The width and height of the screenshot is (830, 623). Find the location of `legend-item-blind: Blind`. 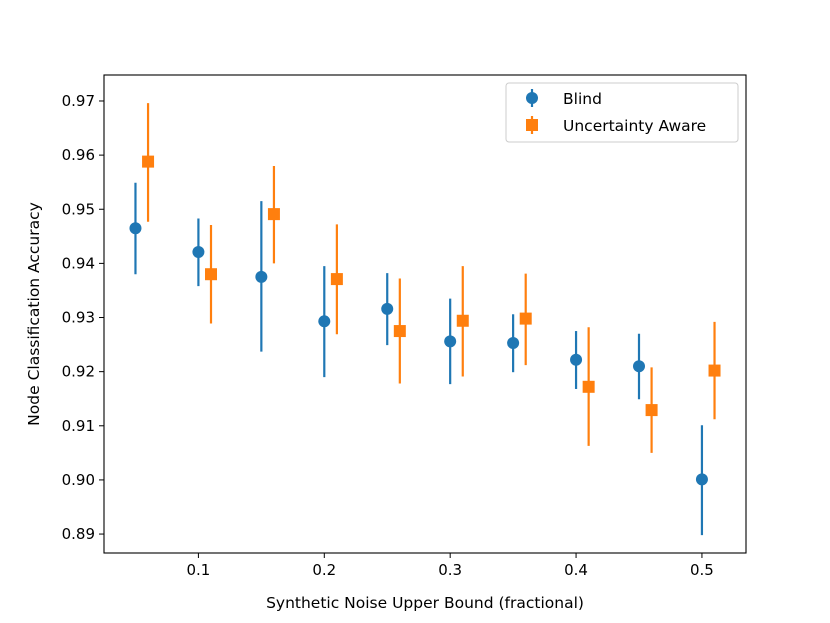

legend-item-blind: Blind is located at coordinates (564, 98).